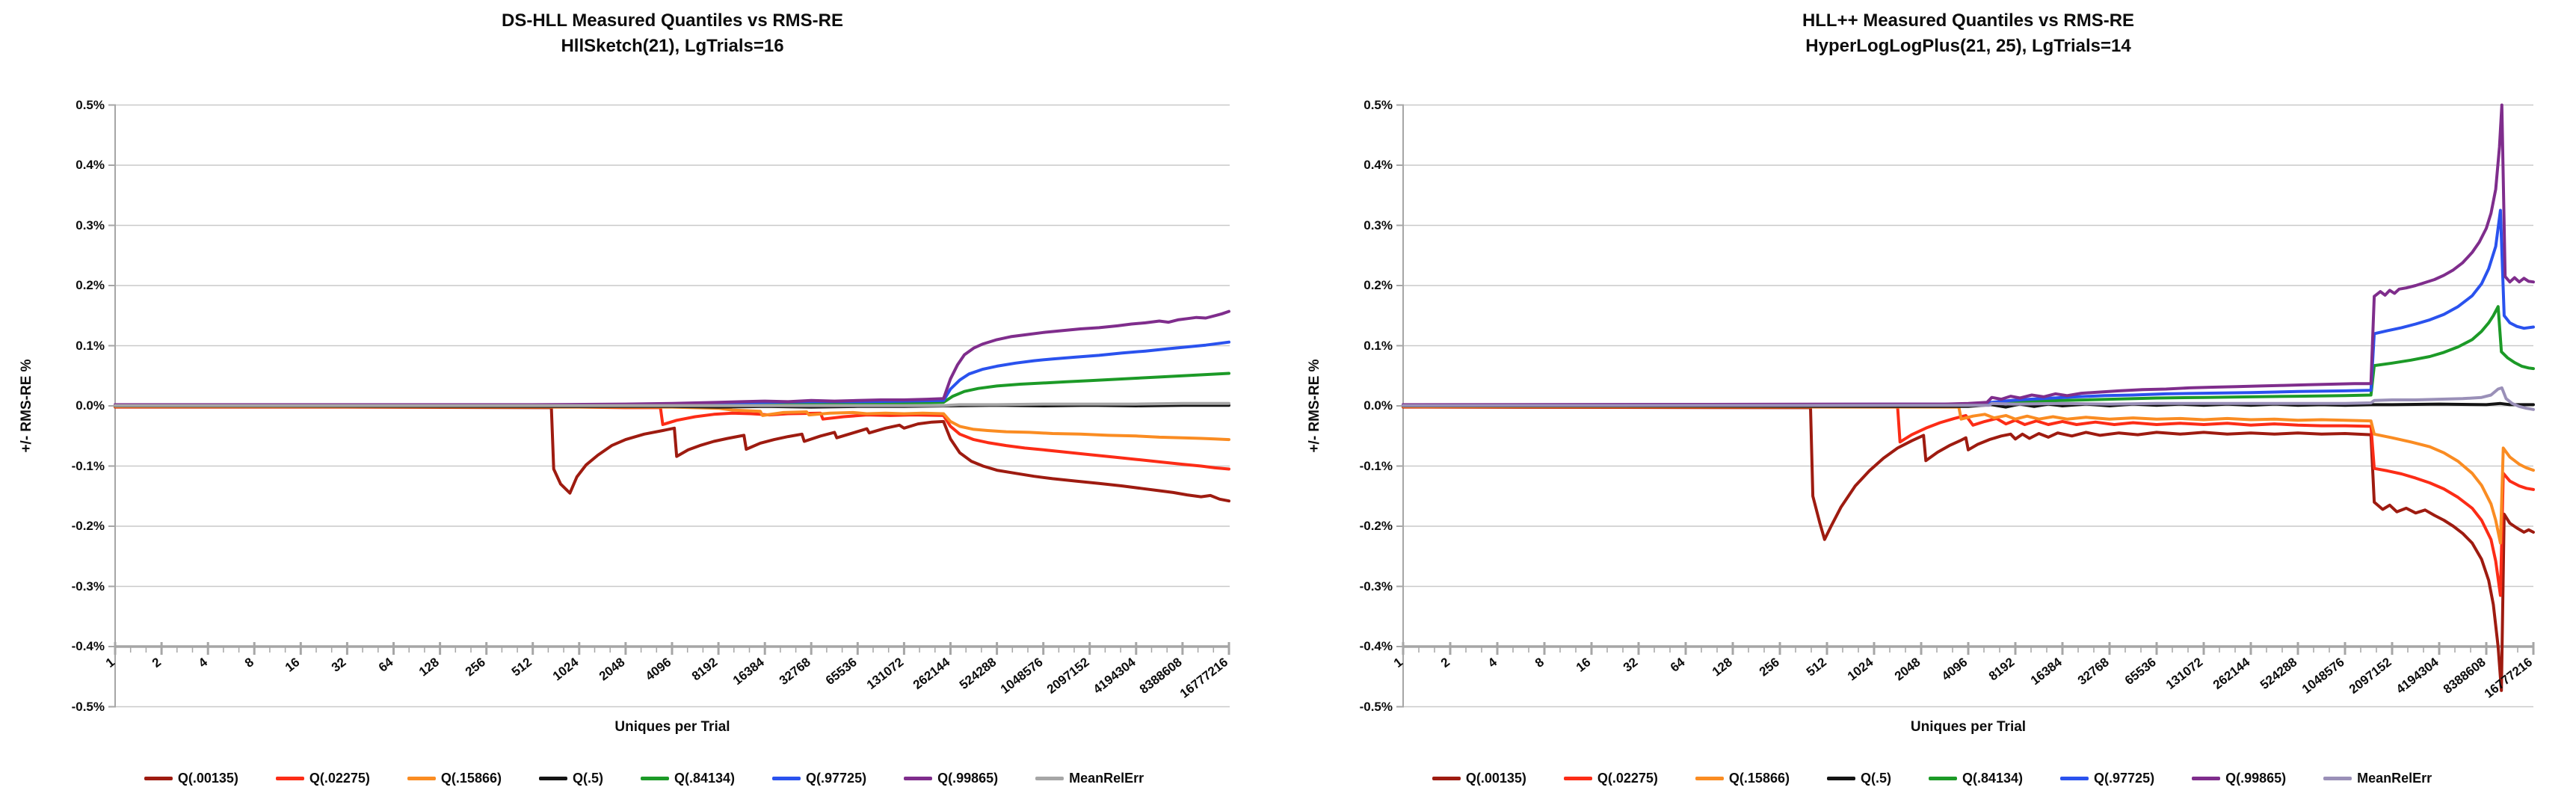  I want to click on chart-title-line2: HllSketch(21), LgTrials=16, so click(672, 46).